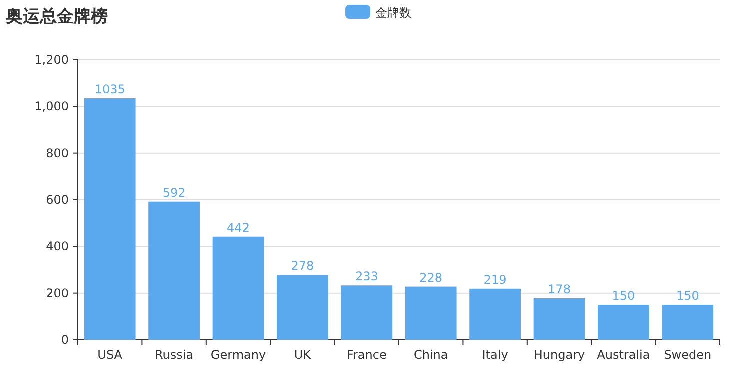 The width and height of the screenshot is (731, 365). What do you see at coordinates (366, 355) in the screenshot?
I see `x-tick-label: France` at bounding box center [366, 355].